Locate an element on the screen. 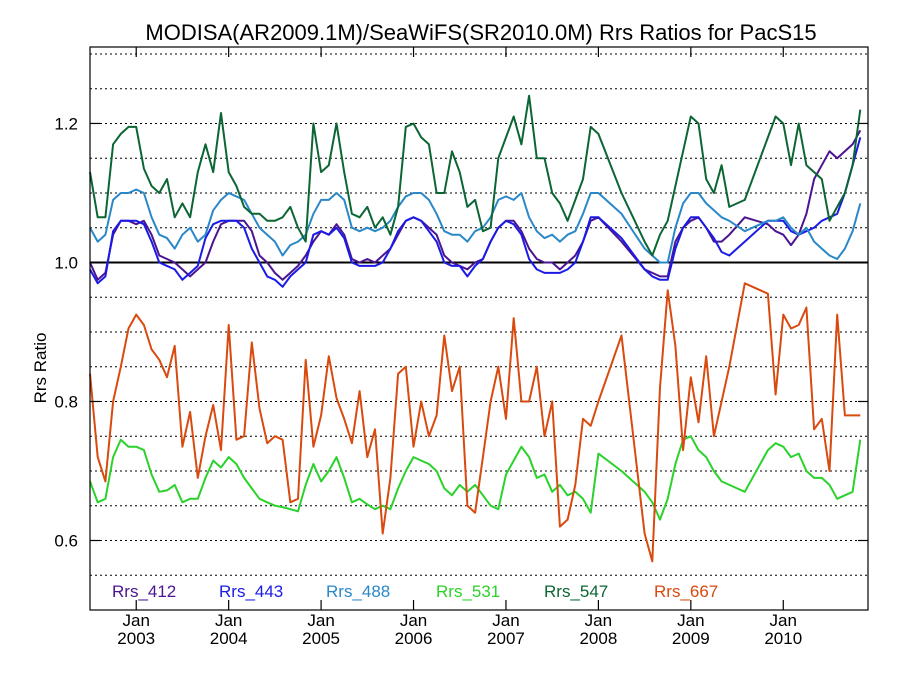 The height and width of the screenshot is (675, 900). x-tick-label-year: 2004 is located at coordinates (229, 638).